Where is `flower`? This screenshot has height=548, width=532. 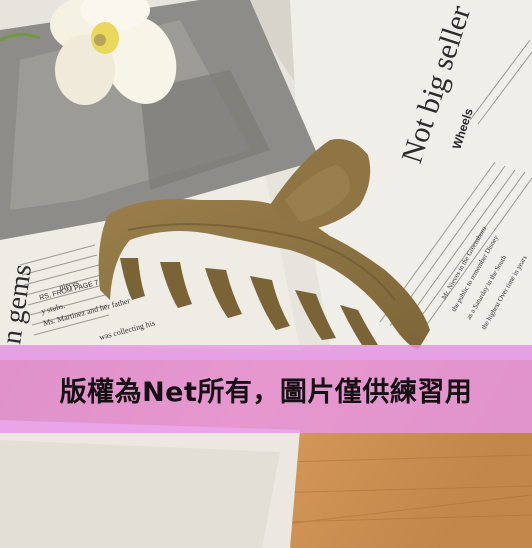
flower is located at coordinates (88, 52).